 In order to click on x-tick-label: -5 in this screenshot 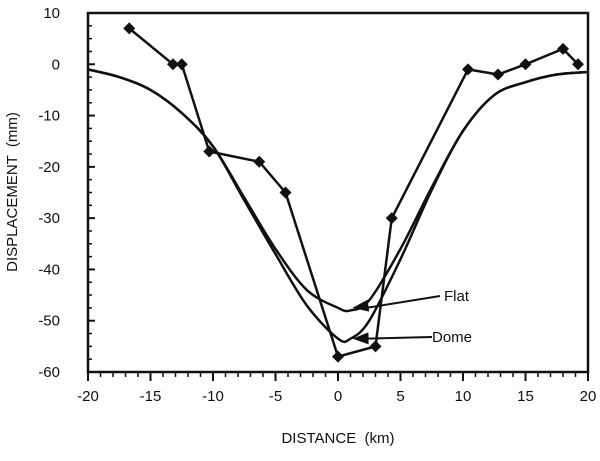, I will do `click(275, 396)`.